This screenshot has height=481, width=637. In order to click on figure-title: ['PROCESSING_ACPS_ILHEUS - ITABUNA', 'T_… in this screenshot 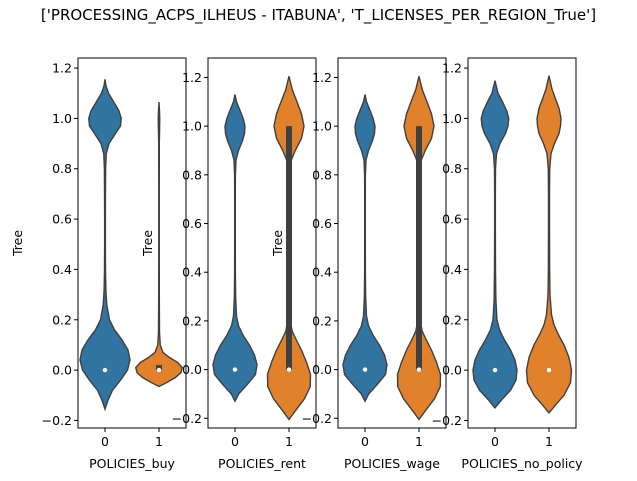, I will do `click(318, 15)`.